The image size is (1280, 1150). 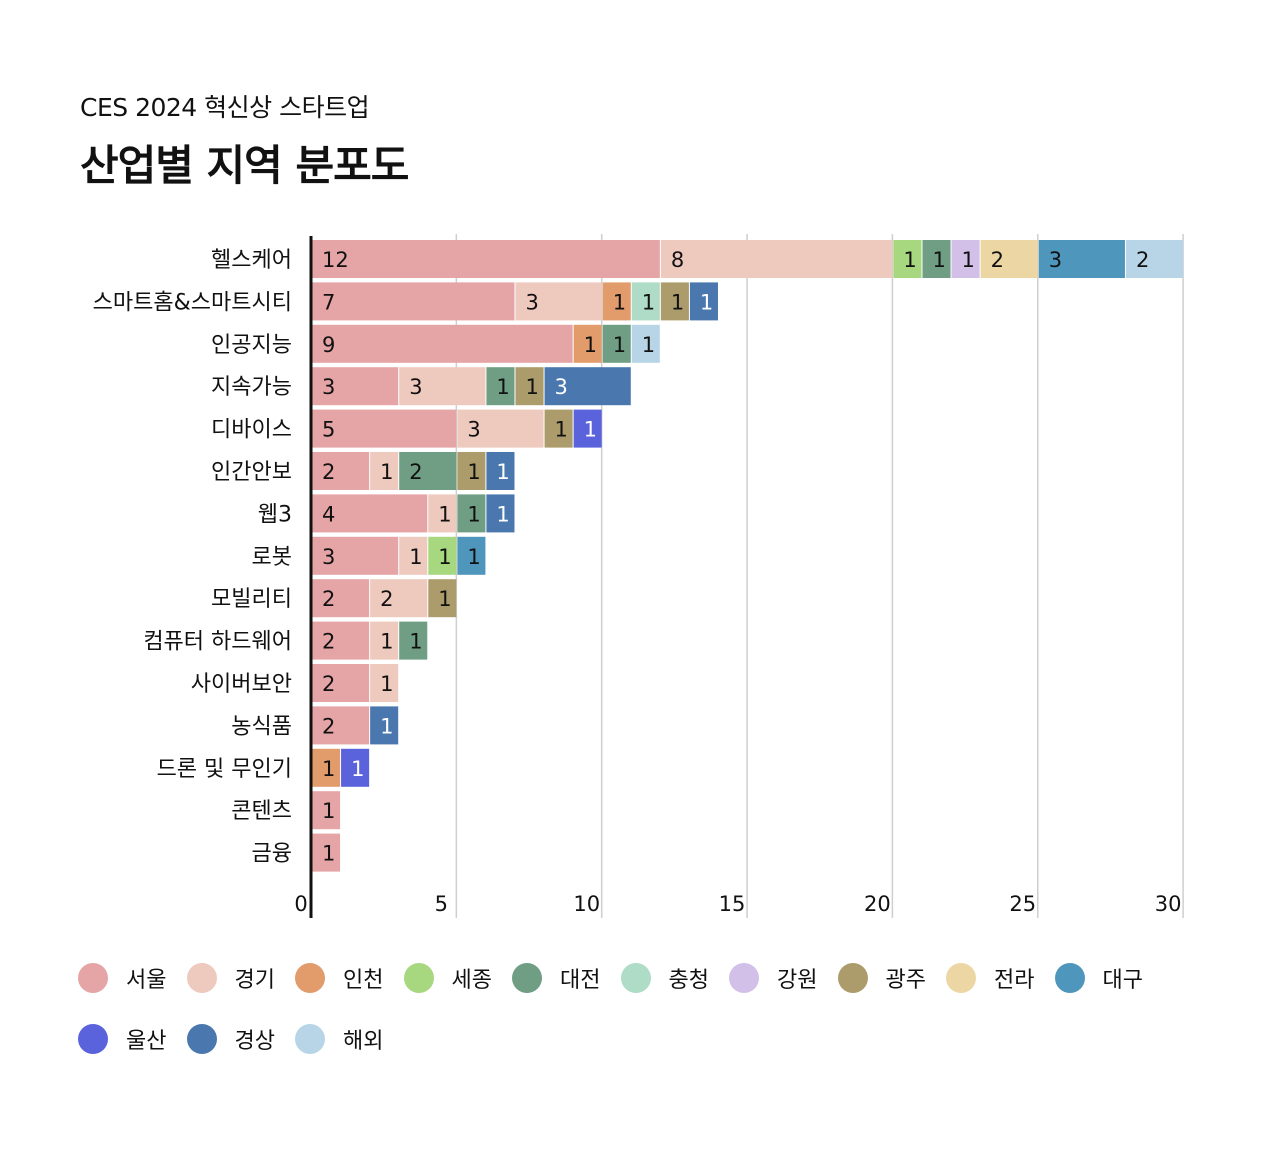 What do you see at coordinates (905, 980) in the screenshot?
I see `legend-label: 광주` at bounding box center [905, 980].